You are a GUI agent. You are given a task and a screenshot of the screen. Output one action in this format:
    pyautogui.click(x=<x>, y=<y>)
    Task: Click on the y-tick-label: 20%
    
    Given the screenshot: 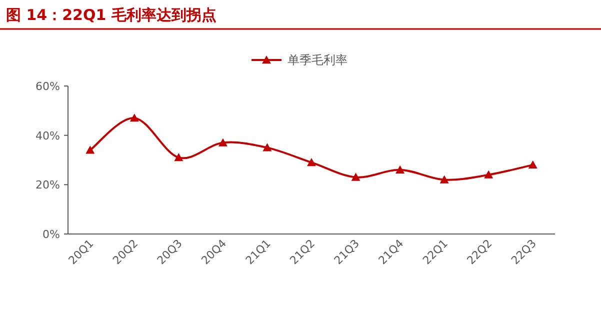 What is the action you would take?
    pyautogui.click(x=48, y=185)
    